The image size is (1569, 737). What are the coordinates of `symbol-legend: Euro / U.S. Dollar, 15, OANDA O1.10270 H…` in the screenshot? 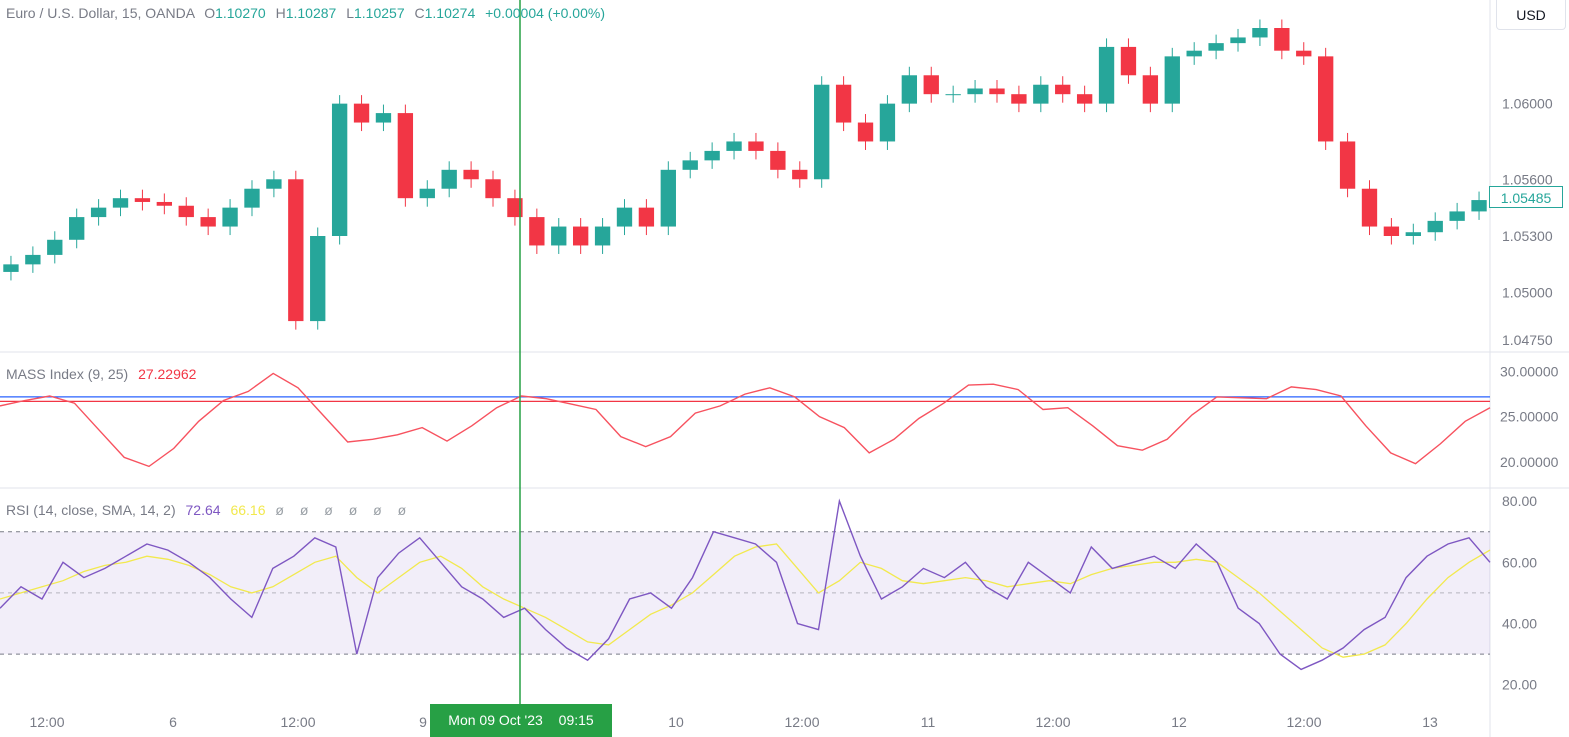 It's located at (305, 13).